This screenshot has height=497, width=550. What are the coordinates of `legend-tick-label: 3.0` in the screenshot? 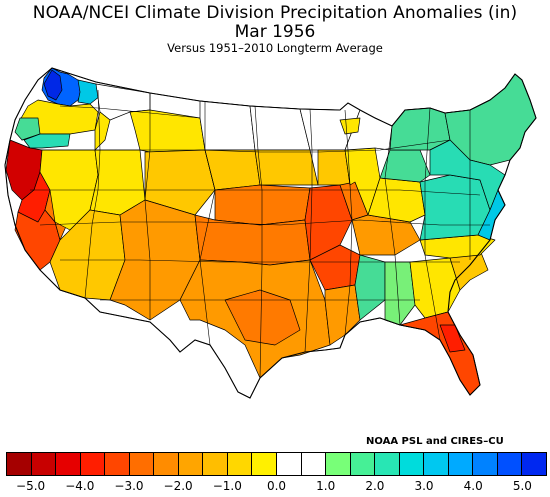 It's located at (424, 486).